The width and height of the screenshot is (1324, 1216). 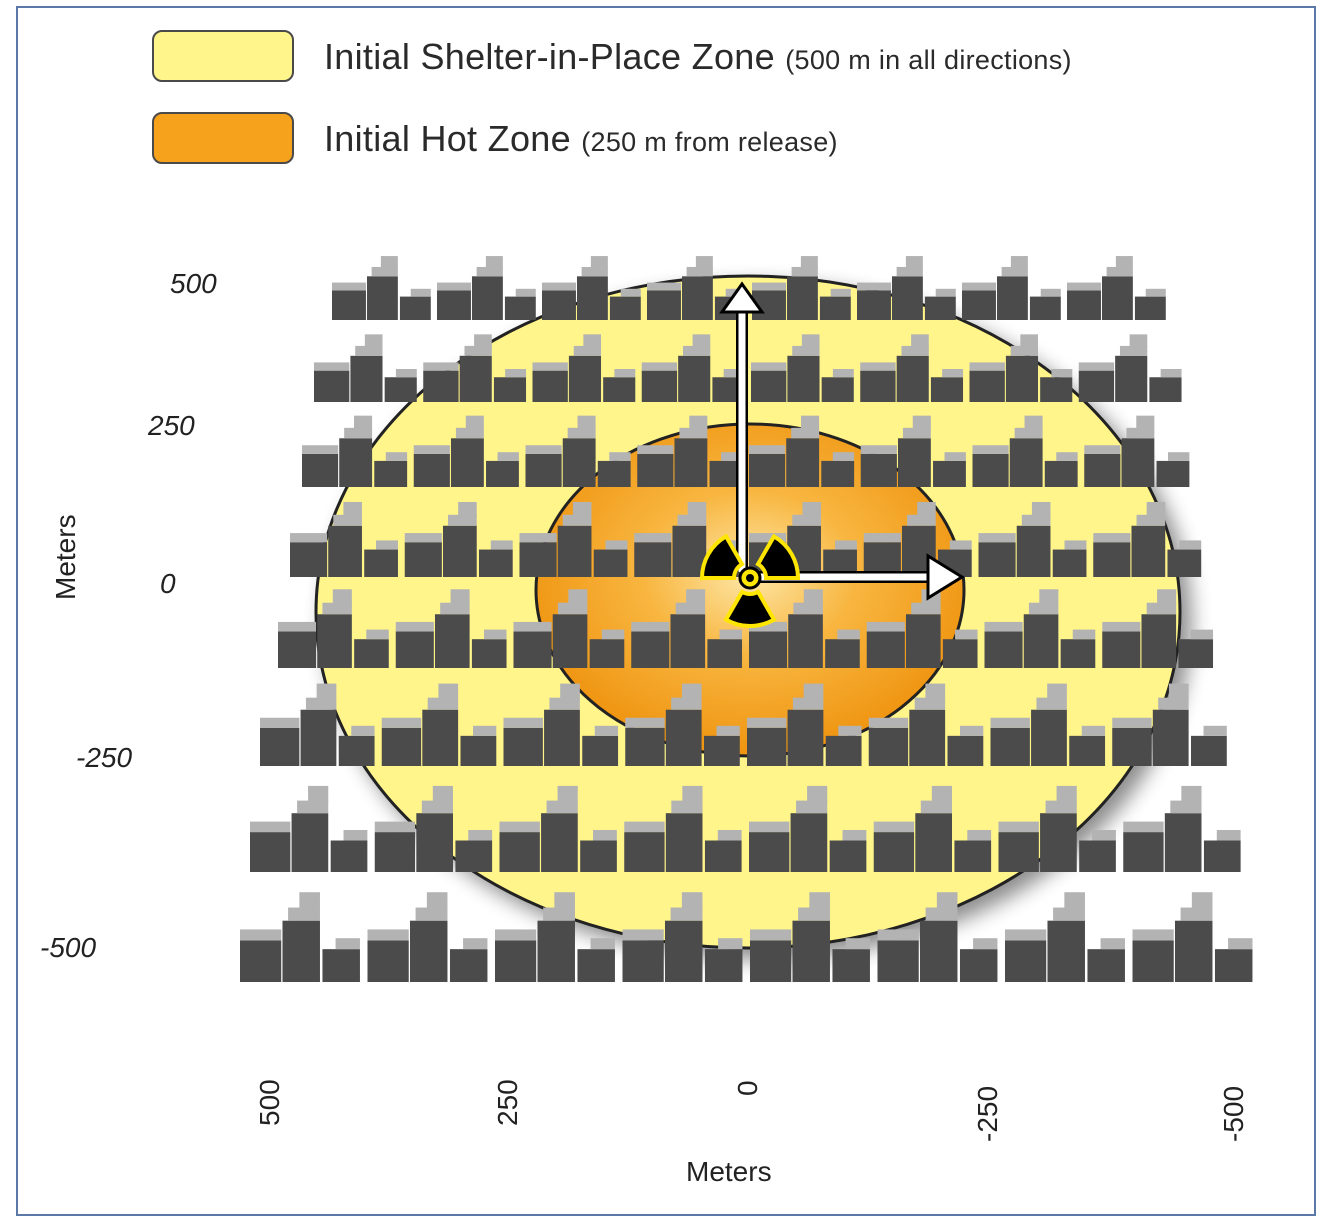 What do you see at coordinates (729, 1171) in the screenshot?
I see `x-axis-title: Meters` at bounding box center [729, 1171].